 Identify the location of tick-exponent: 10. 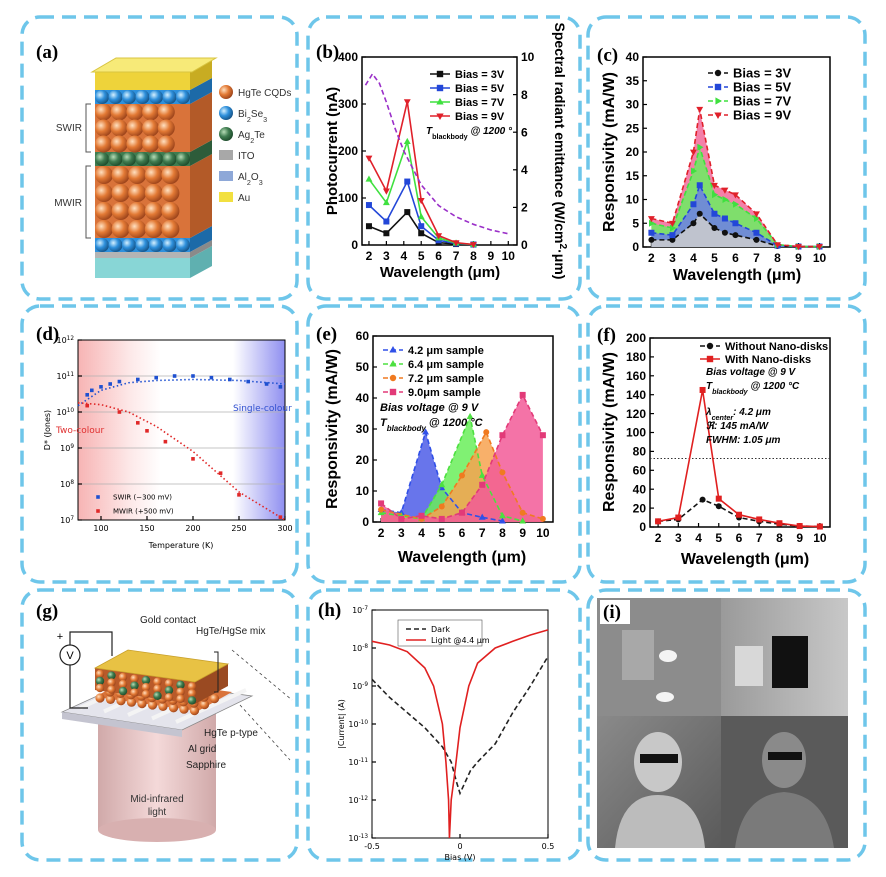
(71, 411).